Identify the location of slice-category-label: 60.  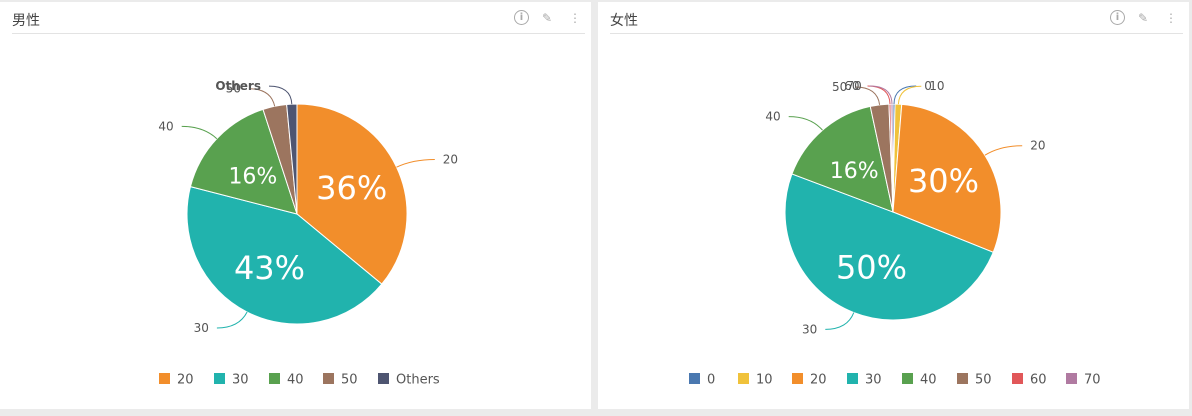
(851, 86).